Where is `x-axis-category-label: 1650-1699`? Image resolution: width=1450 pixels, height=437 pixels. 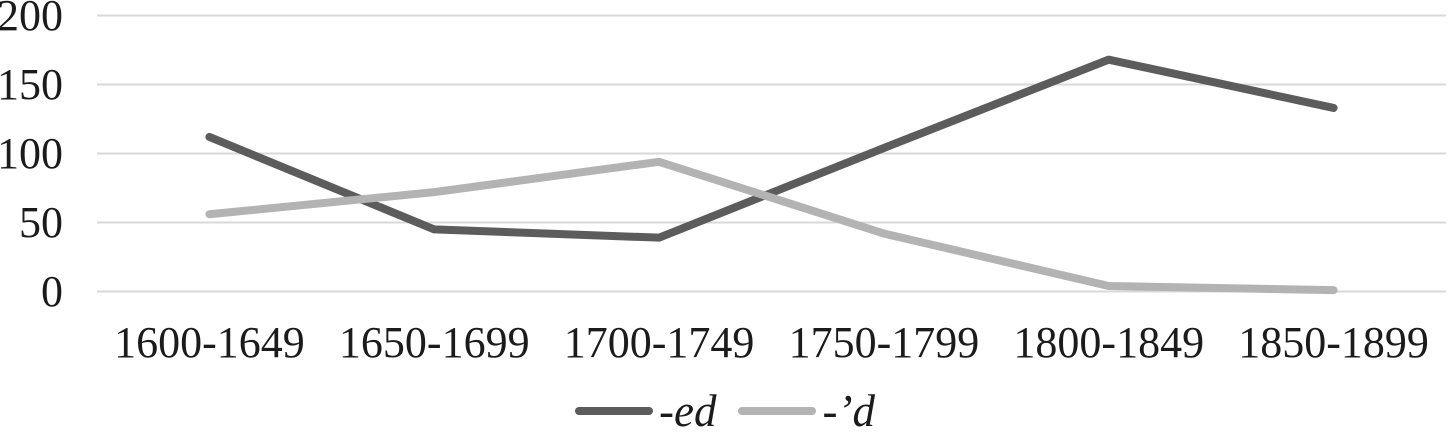
x-axis-category-label: 1650-1699 is located at coordinates (434, 342).